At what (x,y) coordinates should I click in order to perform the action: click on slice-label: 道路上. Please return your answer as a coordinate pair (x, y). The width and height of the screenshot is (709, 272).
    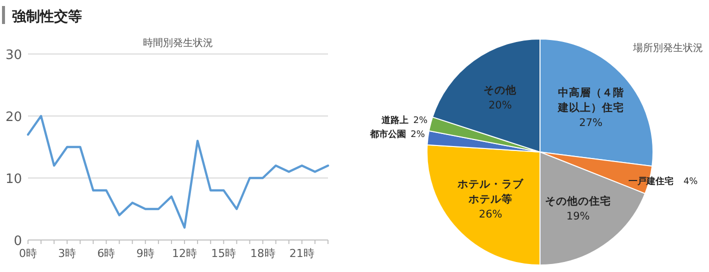
    Looking at the image, I should click on (394, 120).